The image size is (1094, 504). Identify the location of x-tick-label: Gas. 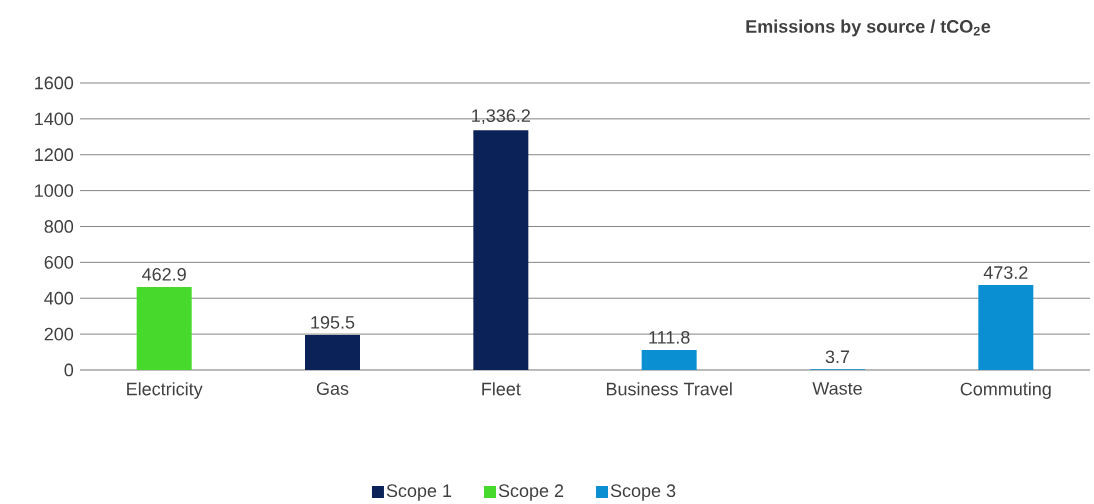
(332, 388).